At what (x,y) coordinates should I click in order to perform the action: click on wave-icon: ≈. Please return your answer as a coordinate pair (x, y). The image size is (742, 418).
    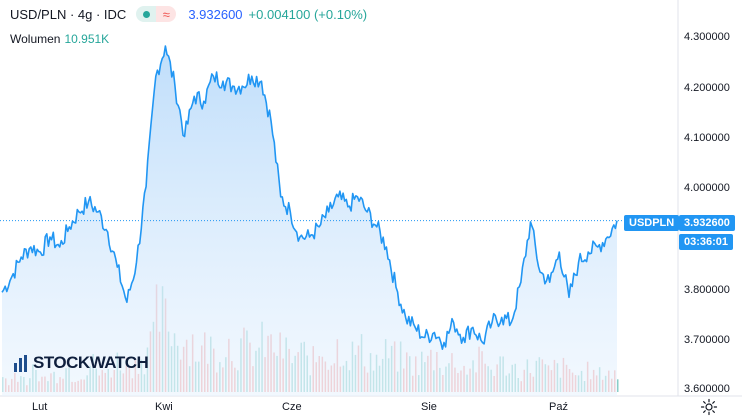
    Looking at the image, I should click on (166, 14).